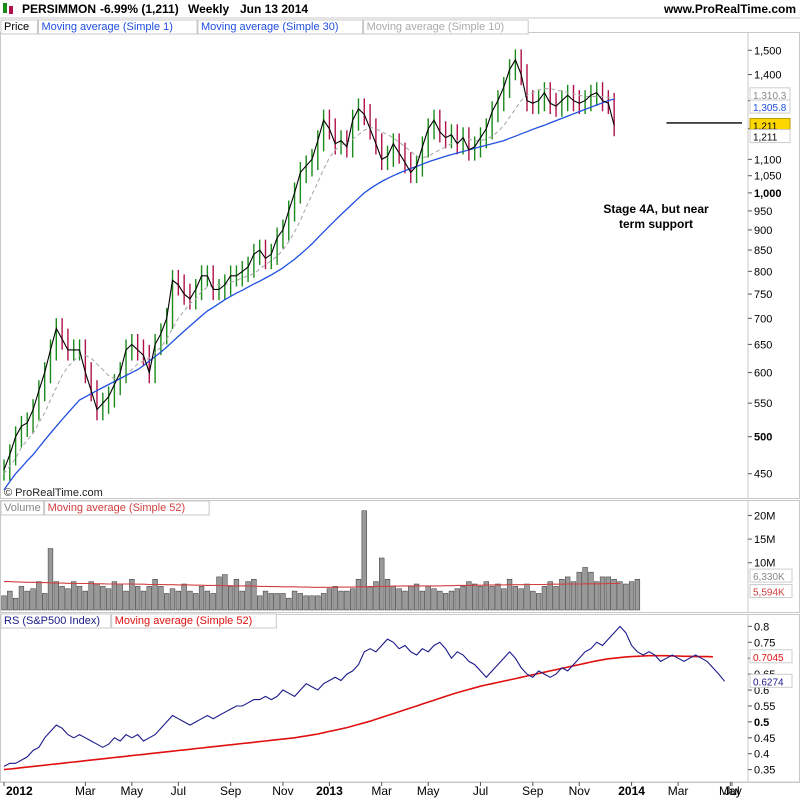 The image size is (800, 800). What do you see at coordinates (312, 584) in the screenshot?
I see `volume-ma-line` at bounding box center [312, 584].